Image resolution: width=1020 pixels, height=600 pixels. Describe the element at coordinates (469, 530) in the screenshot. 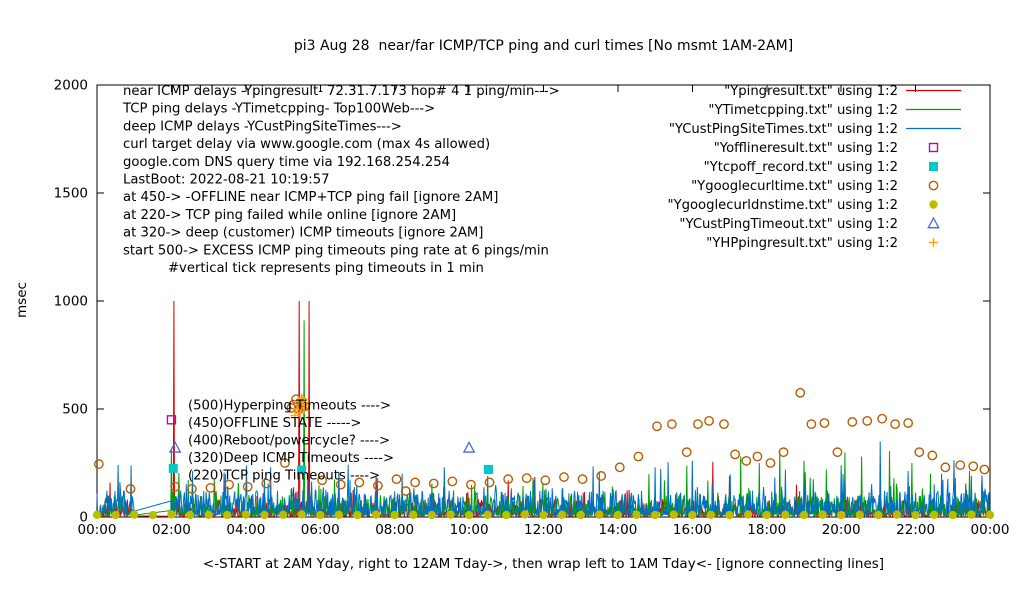

I see `x-tick-label: 10:00` at that location.